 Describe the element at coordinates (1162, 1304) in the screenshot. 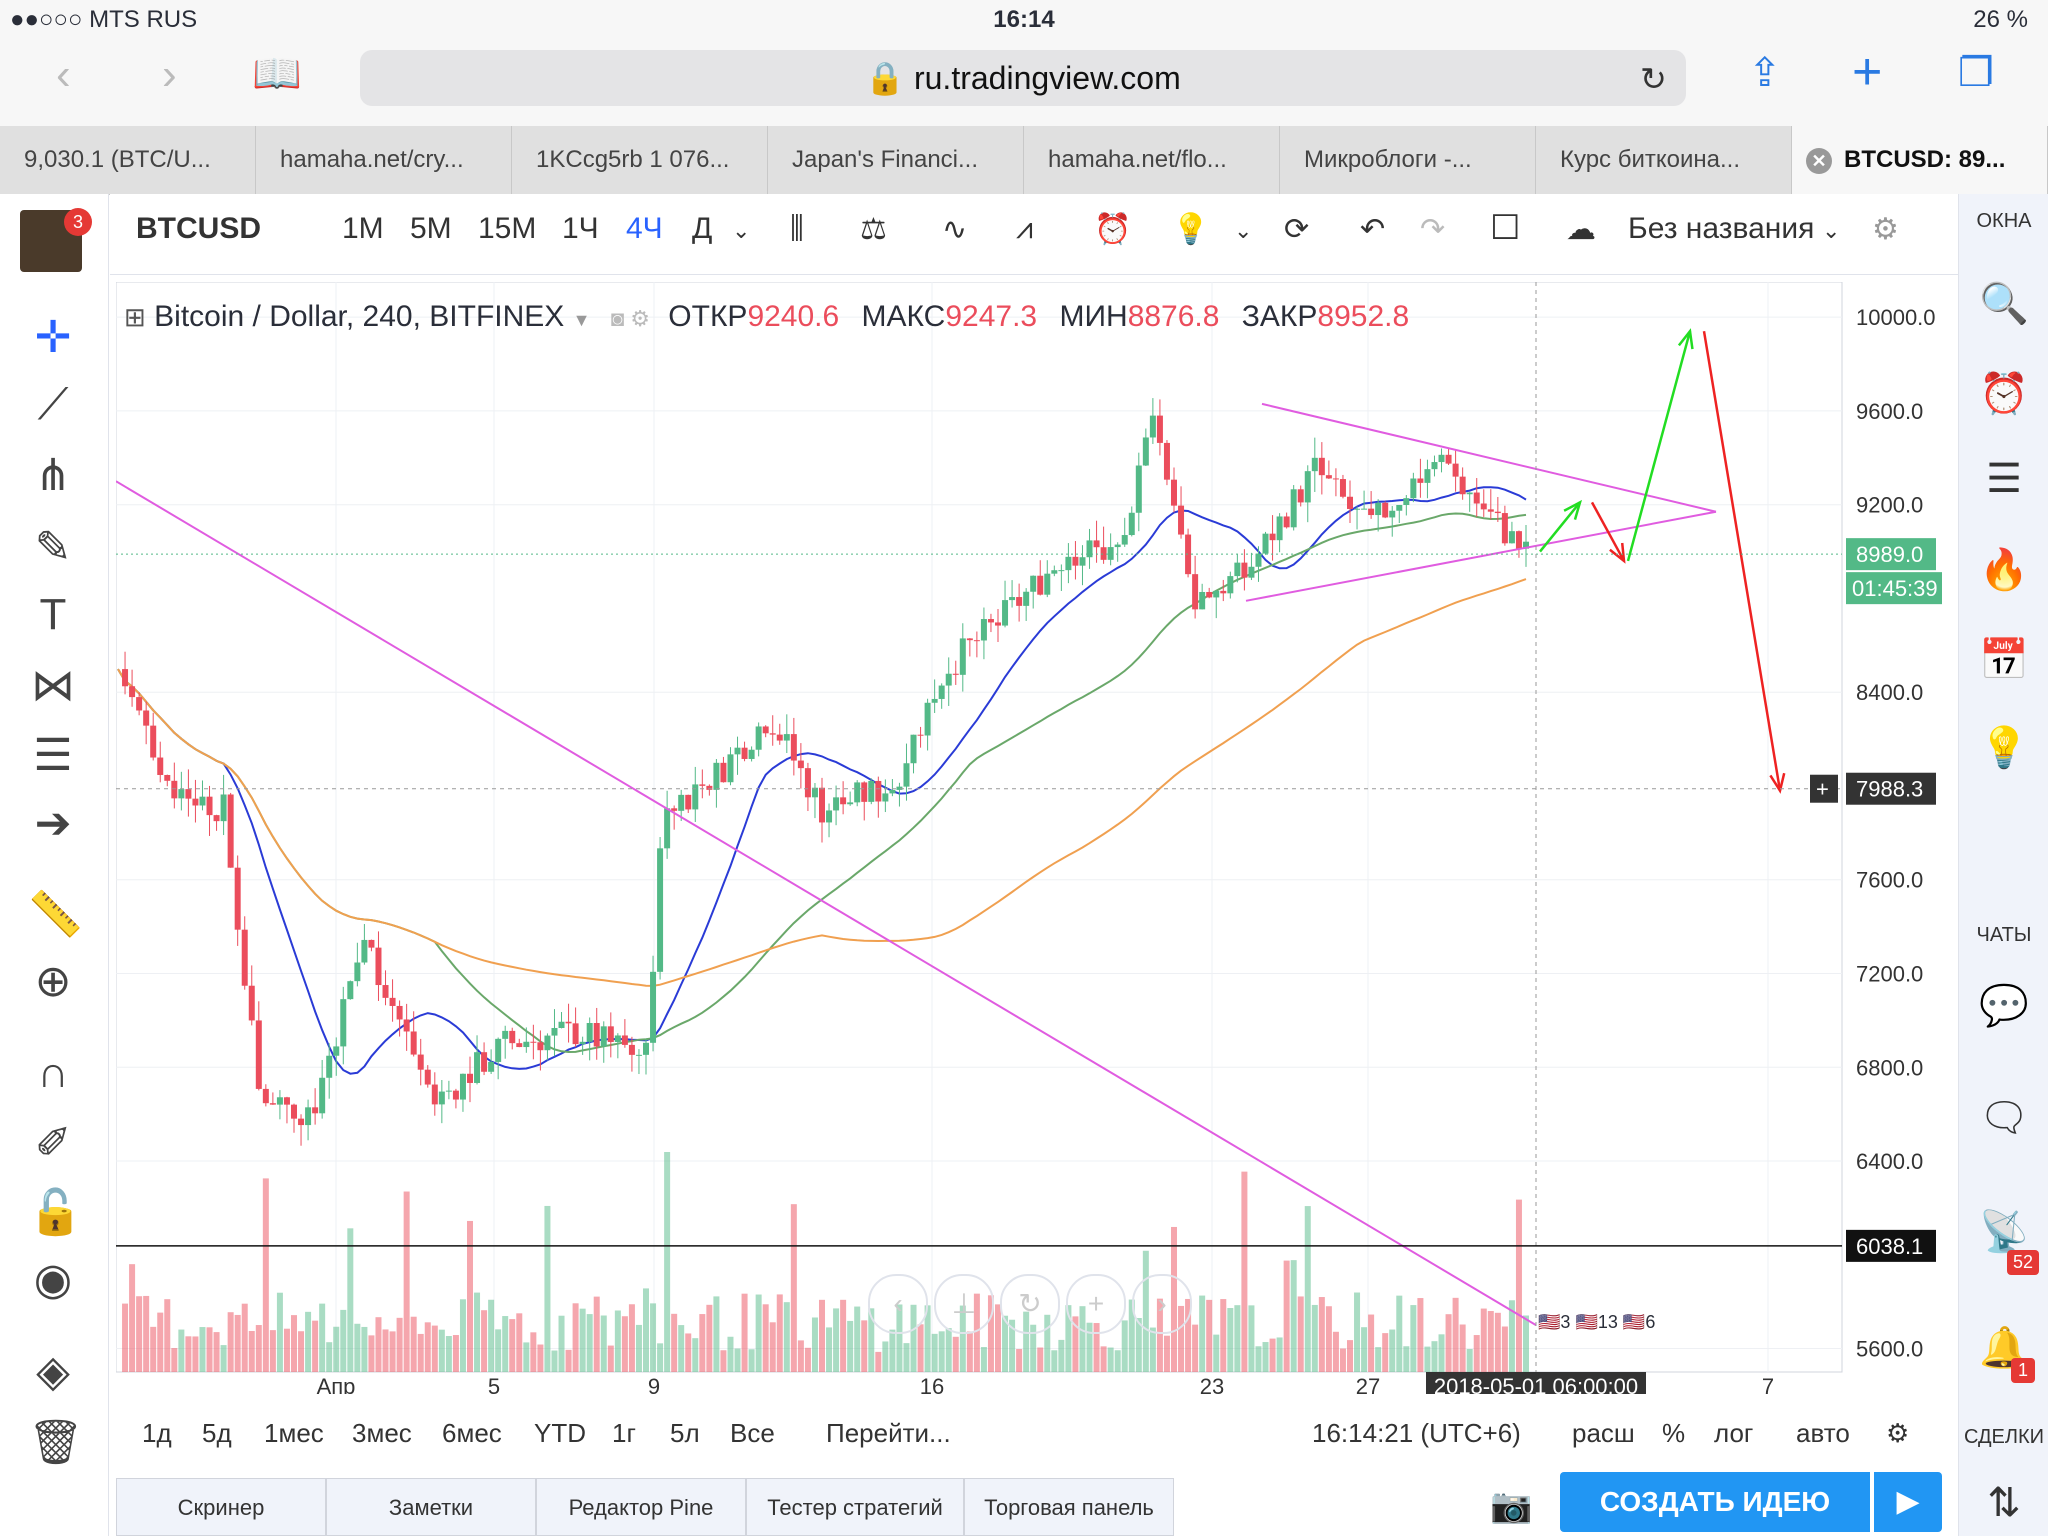

I see `scroll-right-icon: ›` at that location.